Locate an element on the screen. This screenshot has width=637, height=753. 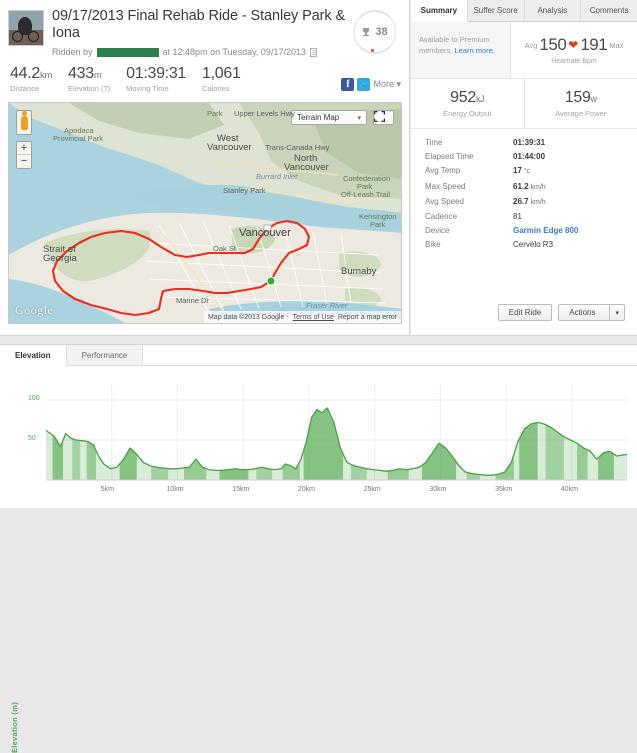
report-map-error-link: Report a map error is located at coordinates (367, 317).